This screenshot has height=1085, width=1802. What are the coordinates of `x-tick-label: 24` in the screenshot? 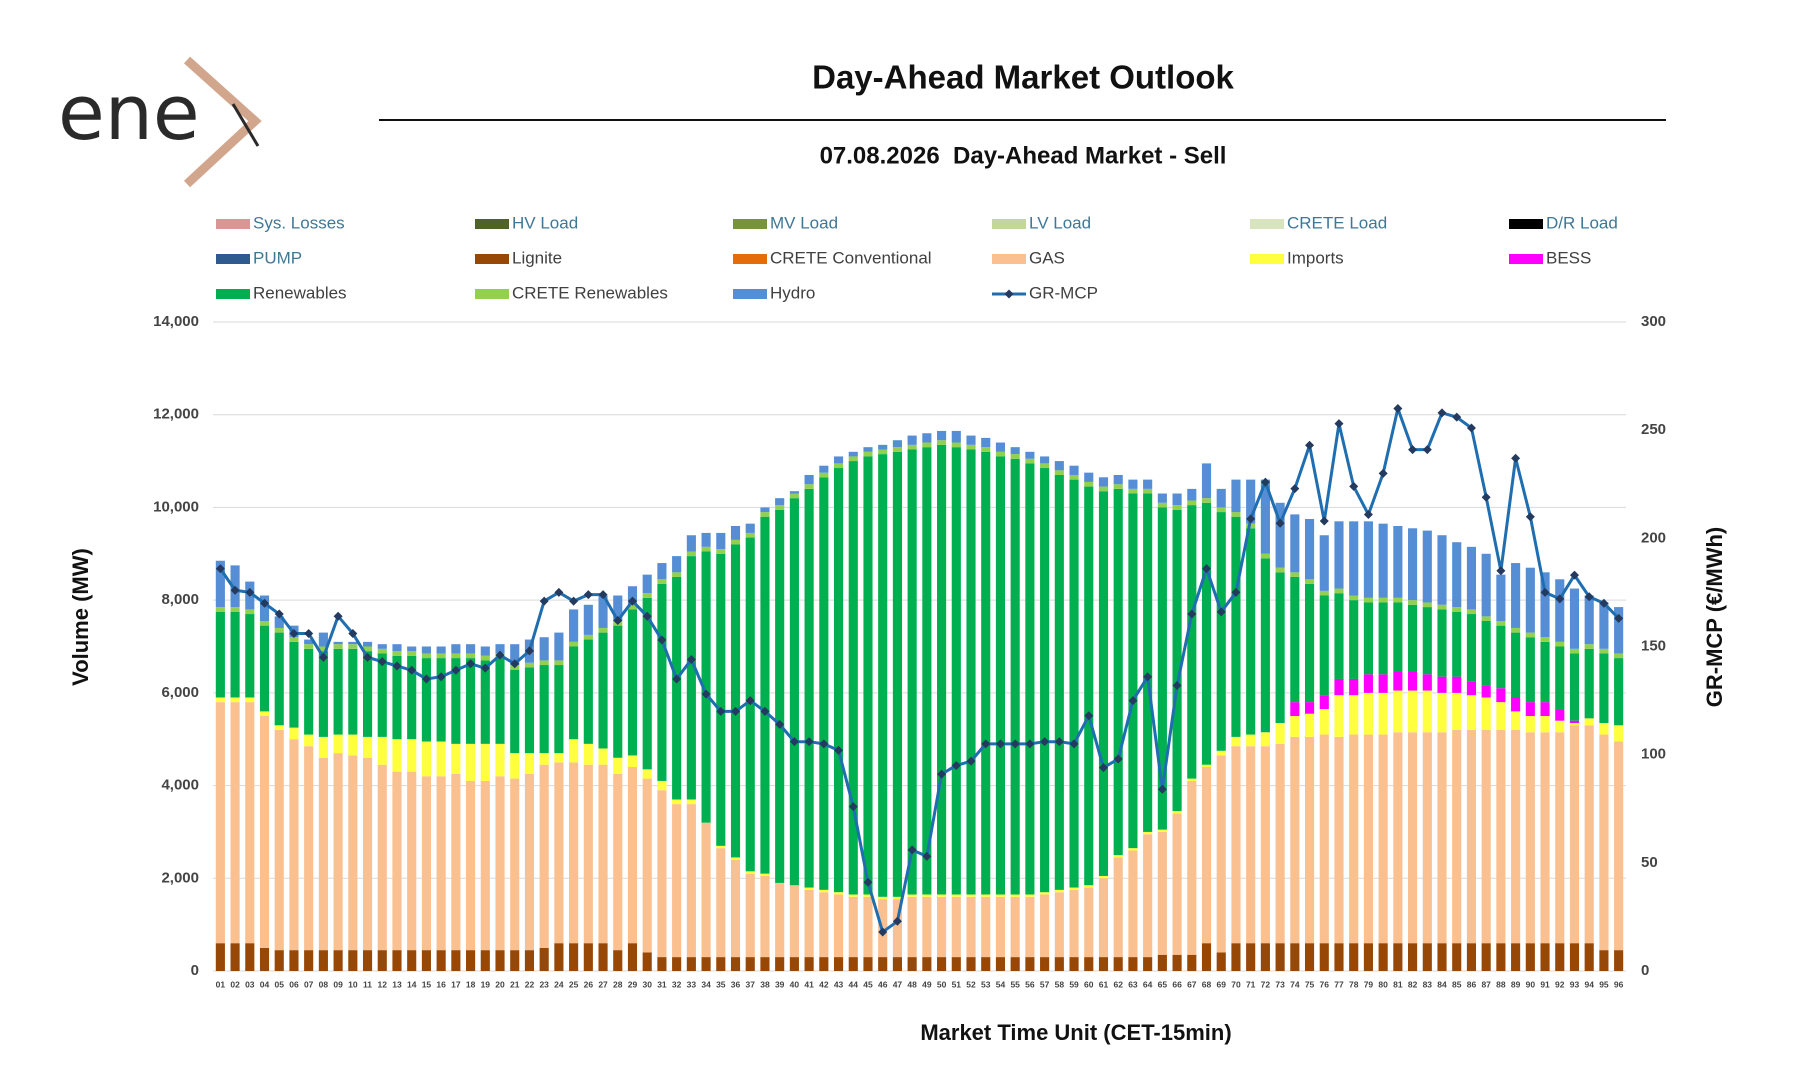 It's located at (559, 984).